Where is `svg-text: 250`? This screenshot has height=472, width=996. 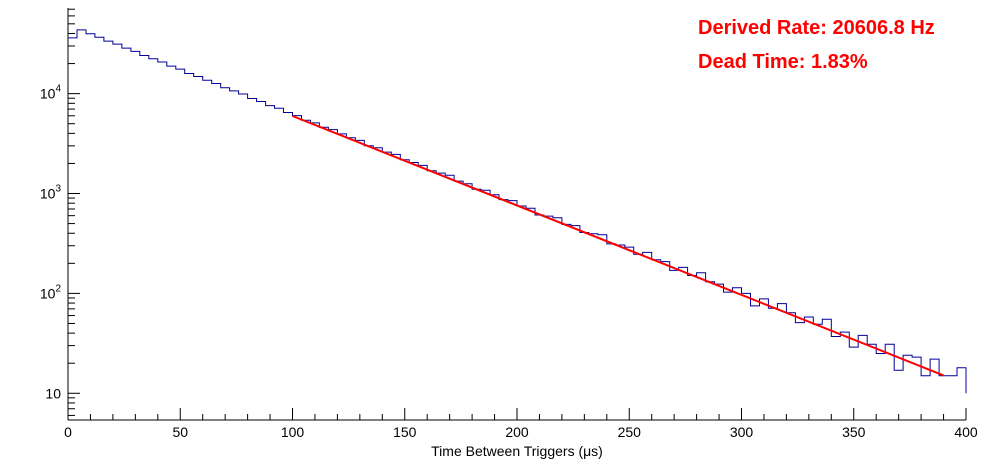
svg-text: 250 is located at coordinates (630, 432).